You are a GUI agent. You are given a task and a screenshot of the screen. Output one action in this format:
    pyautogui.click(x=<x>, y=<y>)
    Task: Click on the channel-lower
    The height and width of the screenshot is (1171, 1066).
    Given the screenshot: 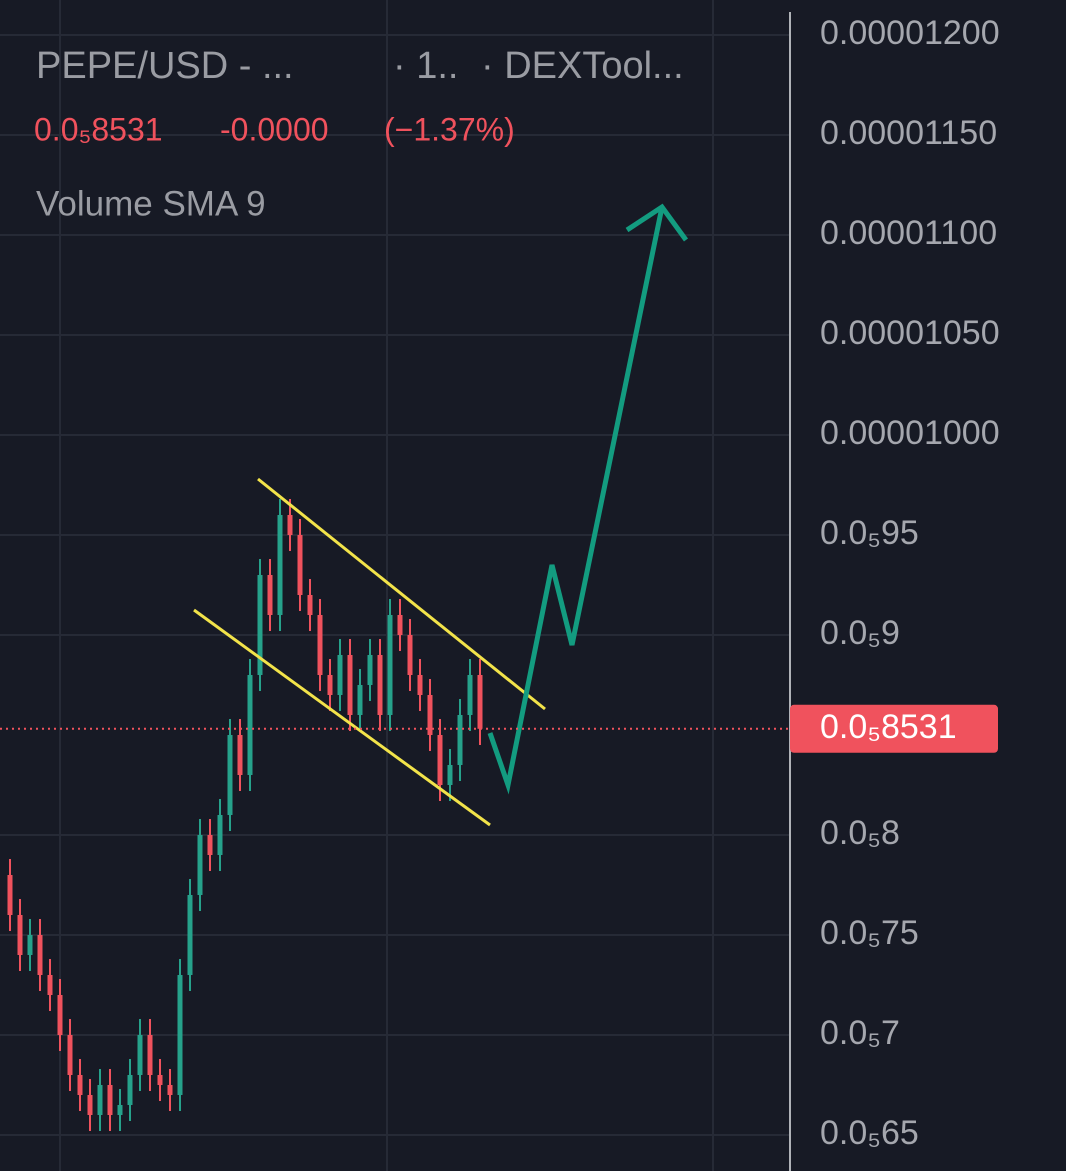 What is the action you would take?
    pyautogui.click(x=342, y=717)
    